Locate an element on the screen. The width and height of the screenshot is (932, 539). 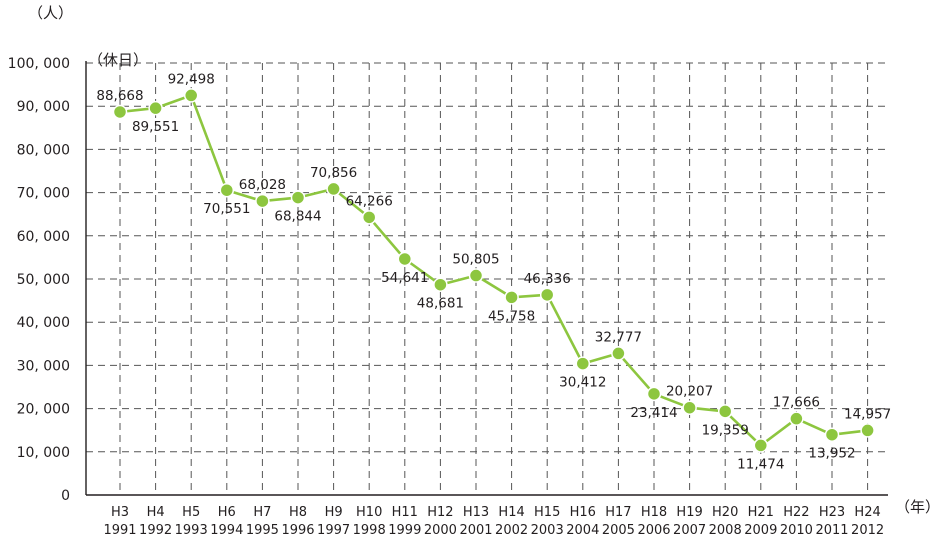
data-label: 64,266 is located at coordinates (369, 201).